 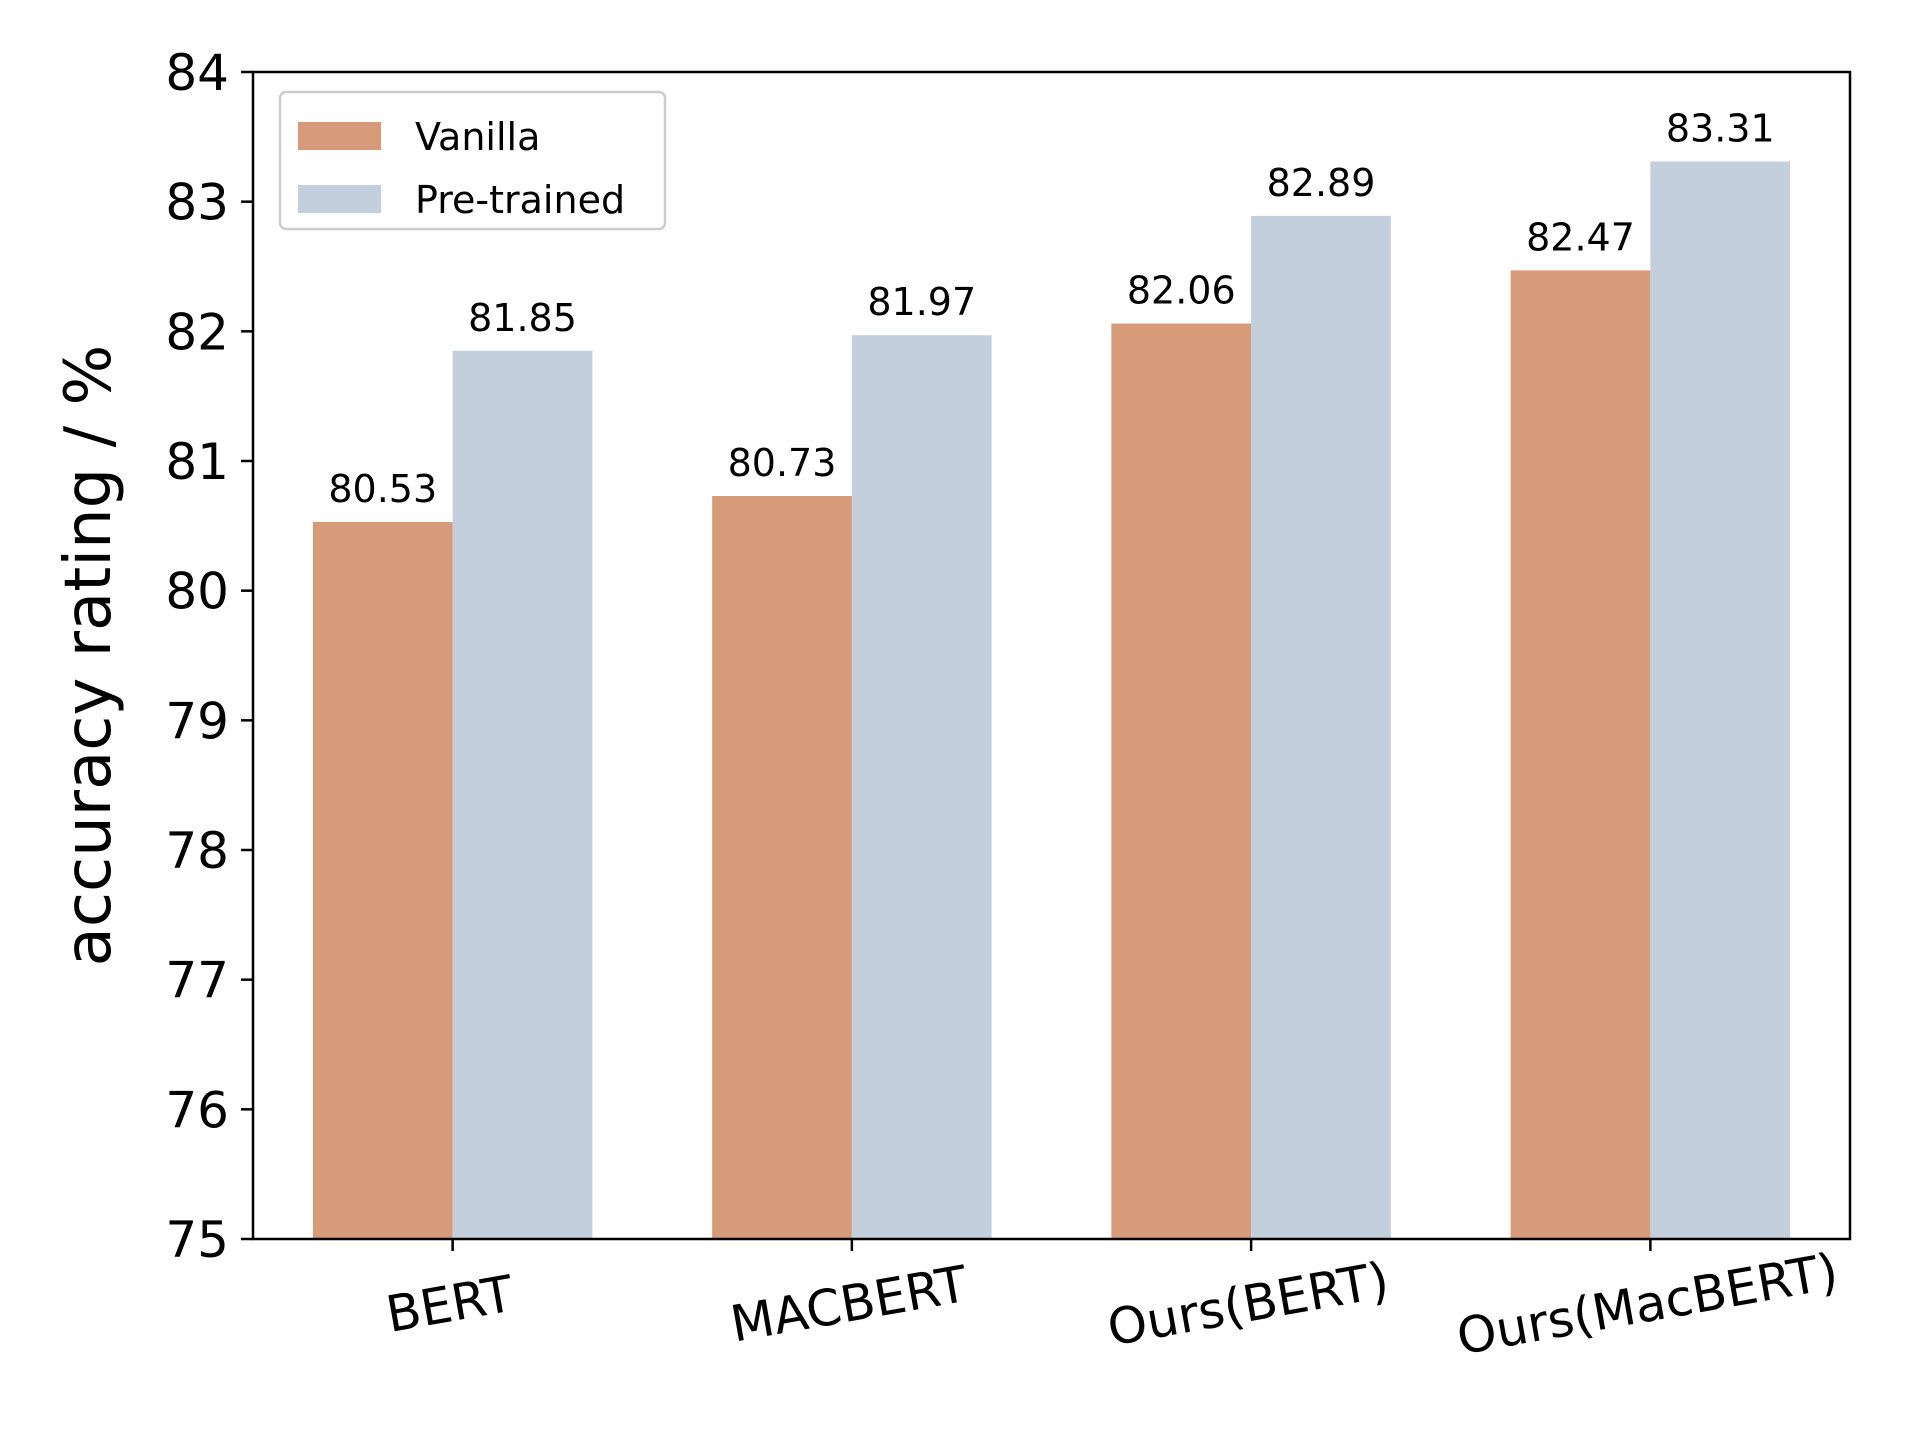 I want to click on y-tick-label: 83, so click(x=197, y=203).